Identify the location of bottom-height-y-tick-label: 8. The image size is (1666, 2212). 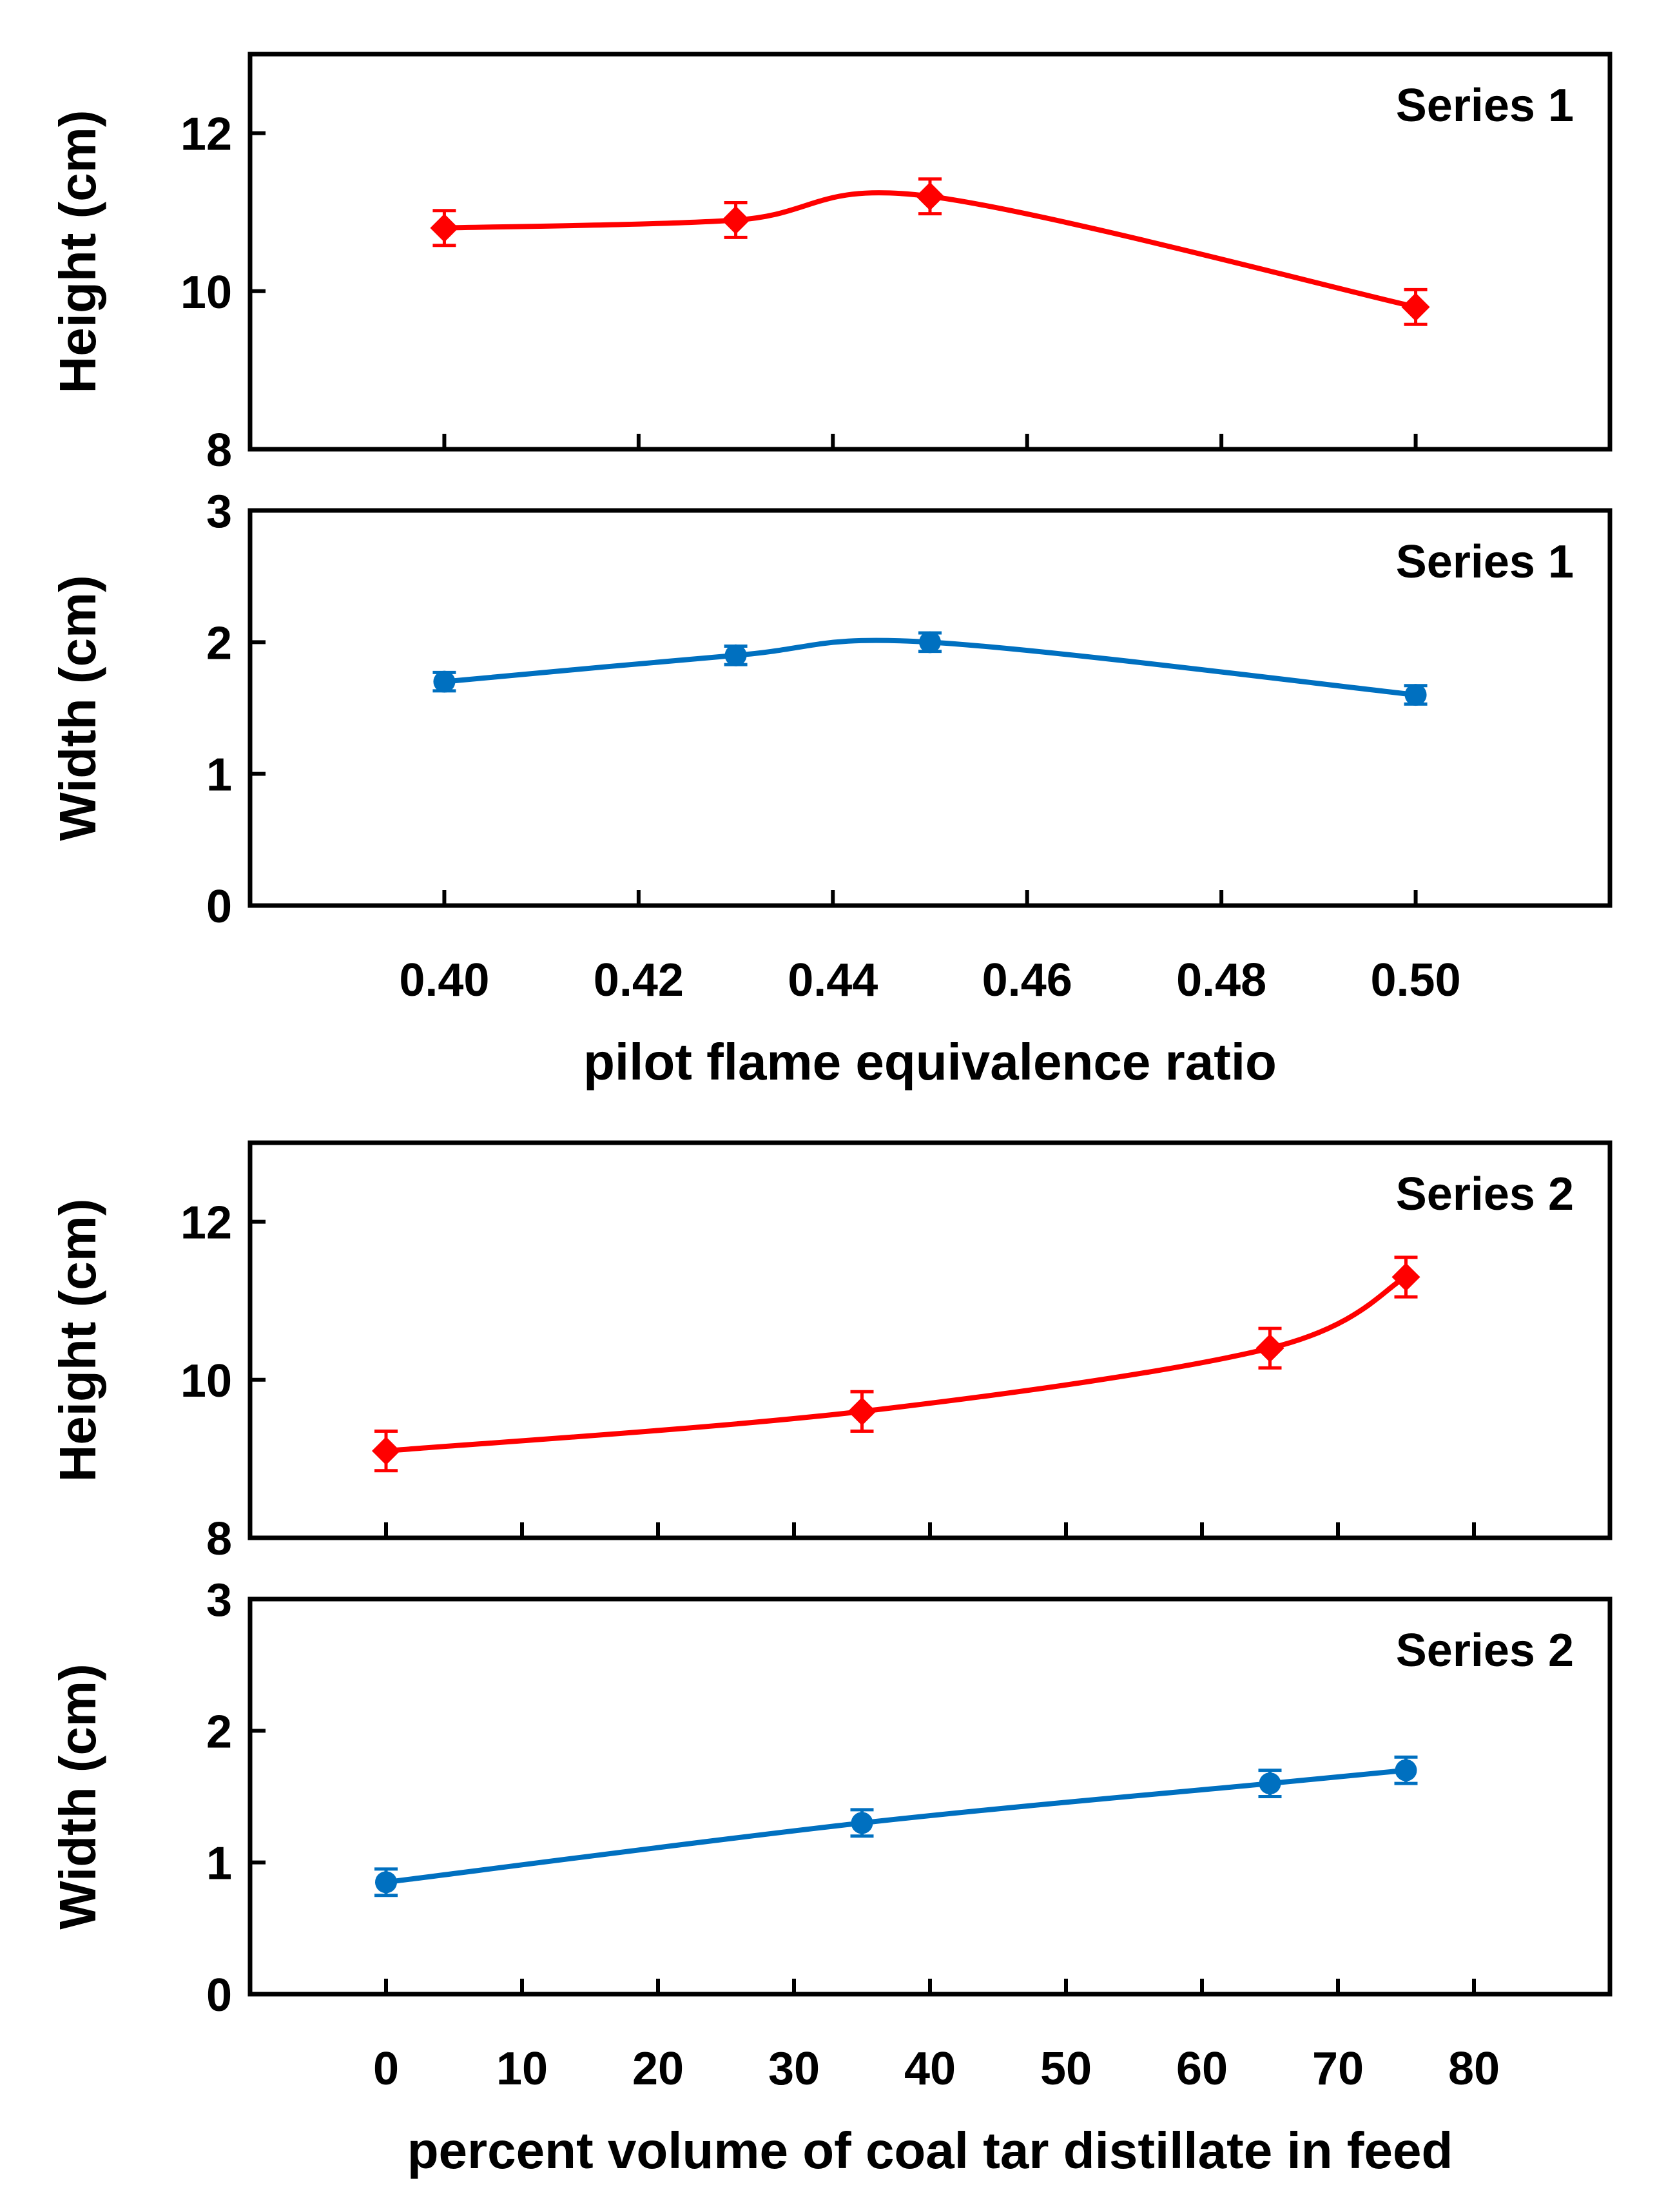
(219, 1539).